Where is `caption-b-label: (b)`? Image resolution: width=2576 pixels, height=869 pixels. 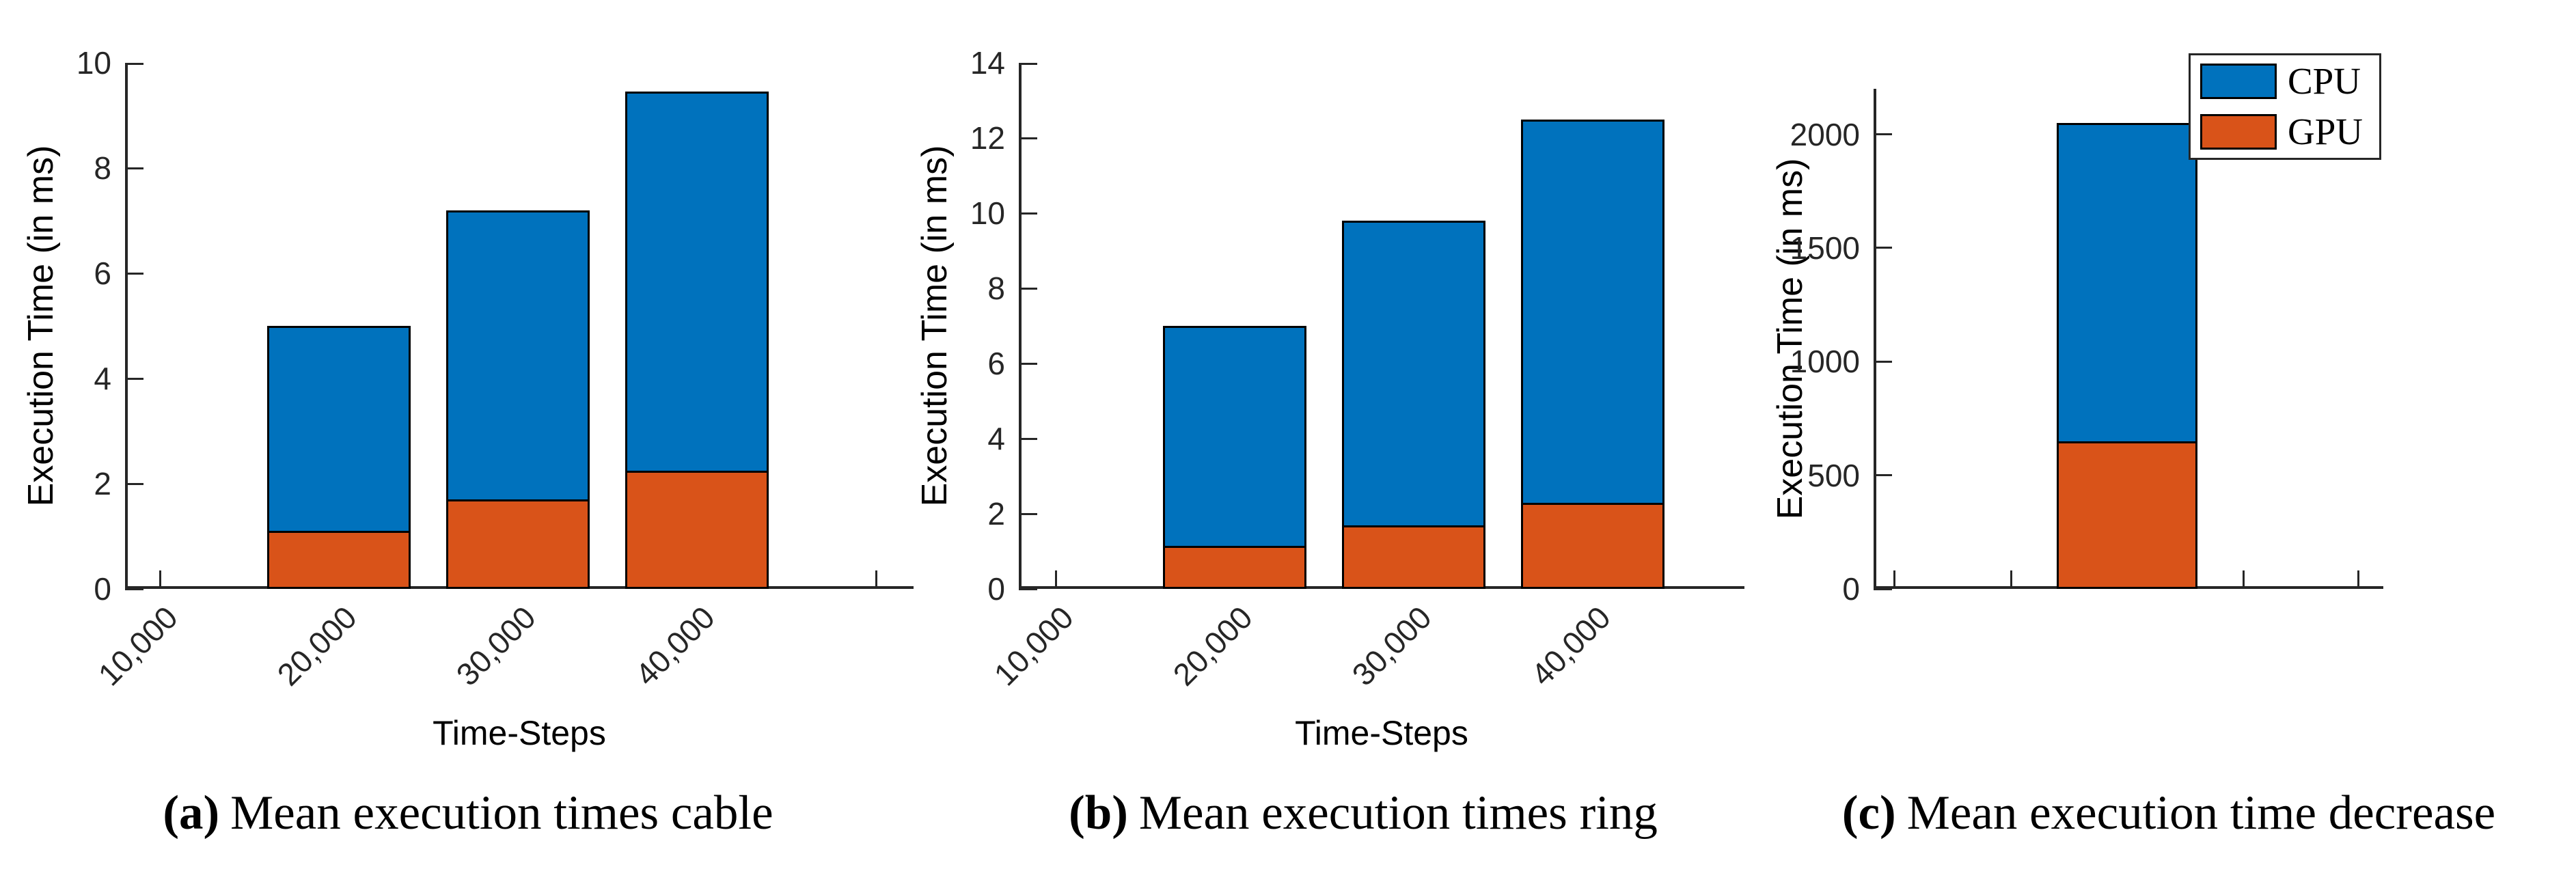
caption-b-label: (b) is located at coordinates (1098, 813).